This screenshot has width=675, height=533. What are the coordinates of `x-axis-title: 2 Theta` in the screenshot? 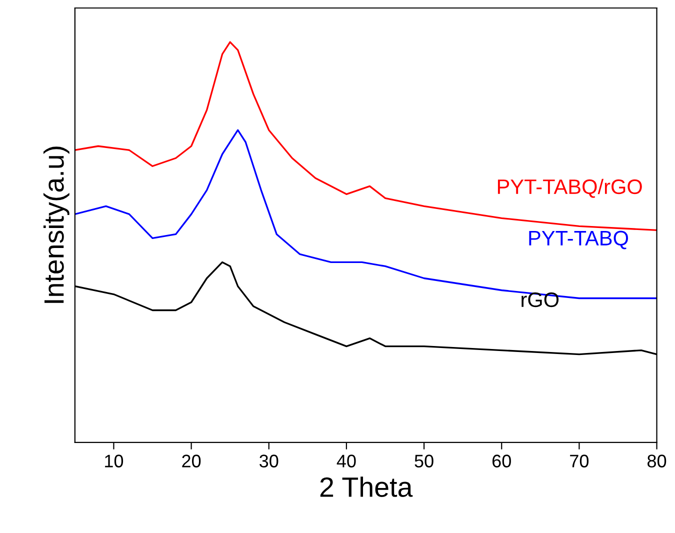 It's located at (366, 486).